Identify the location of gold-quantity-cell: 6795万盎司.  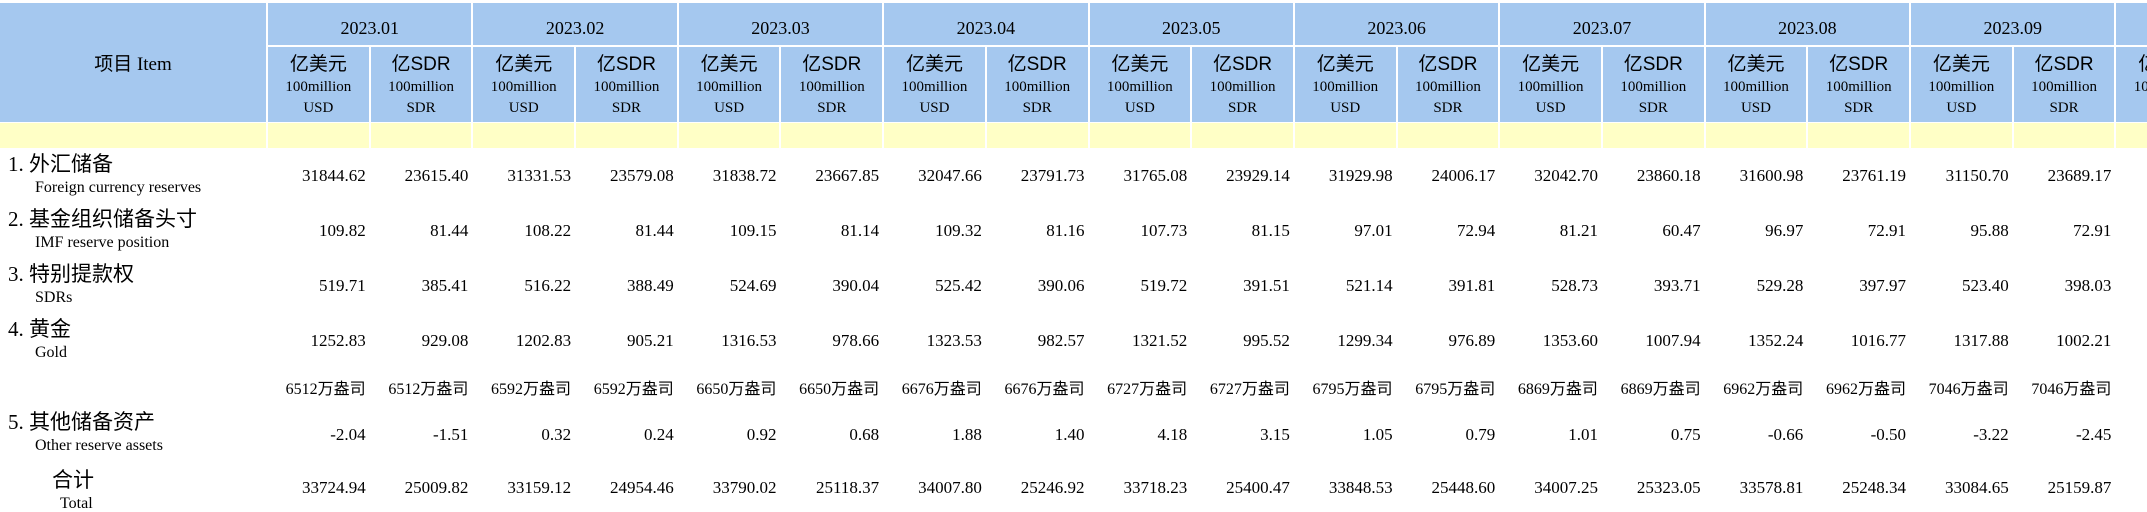
(1455, 389).